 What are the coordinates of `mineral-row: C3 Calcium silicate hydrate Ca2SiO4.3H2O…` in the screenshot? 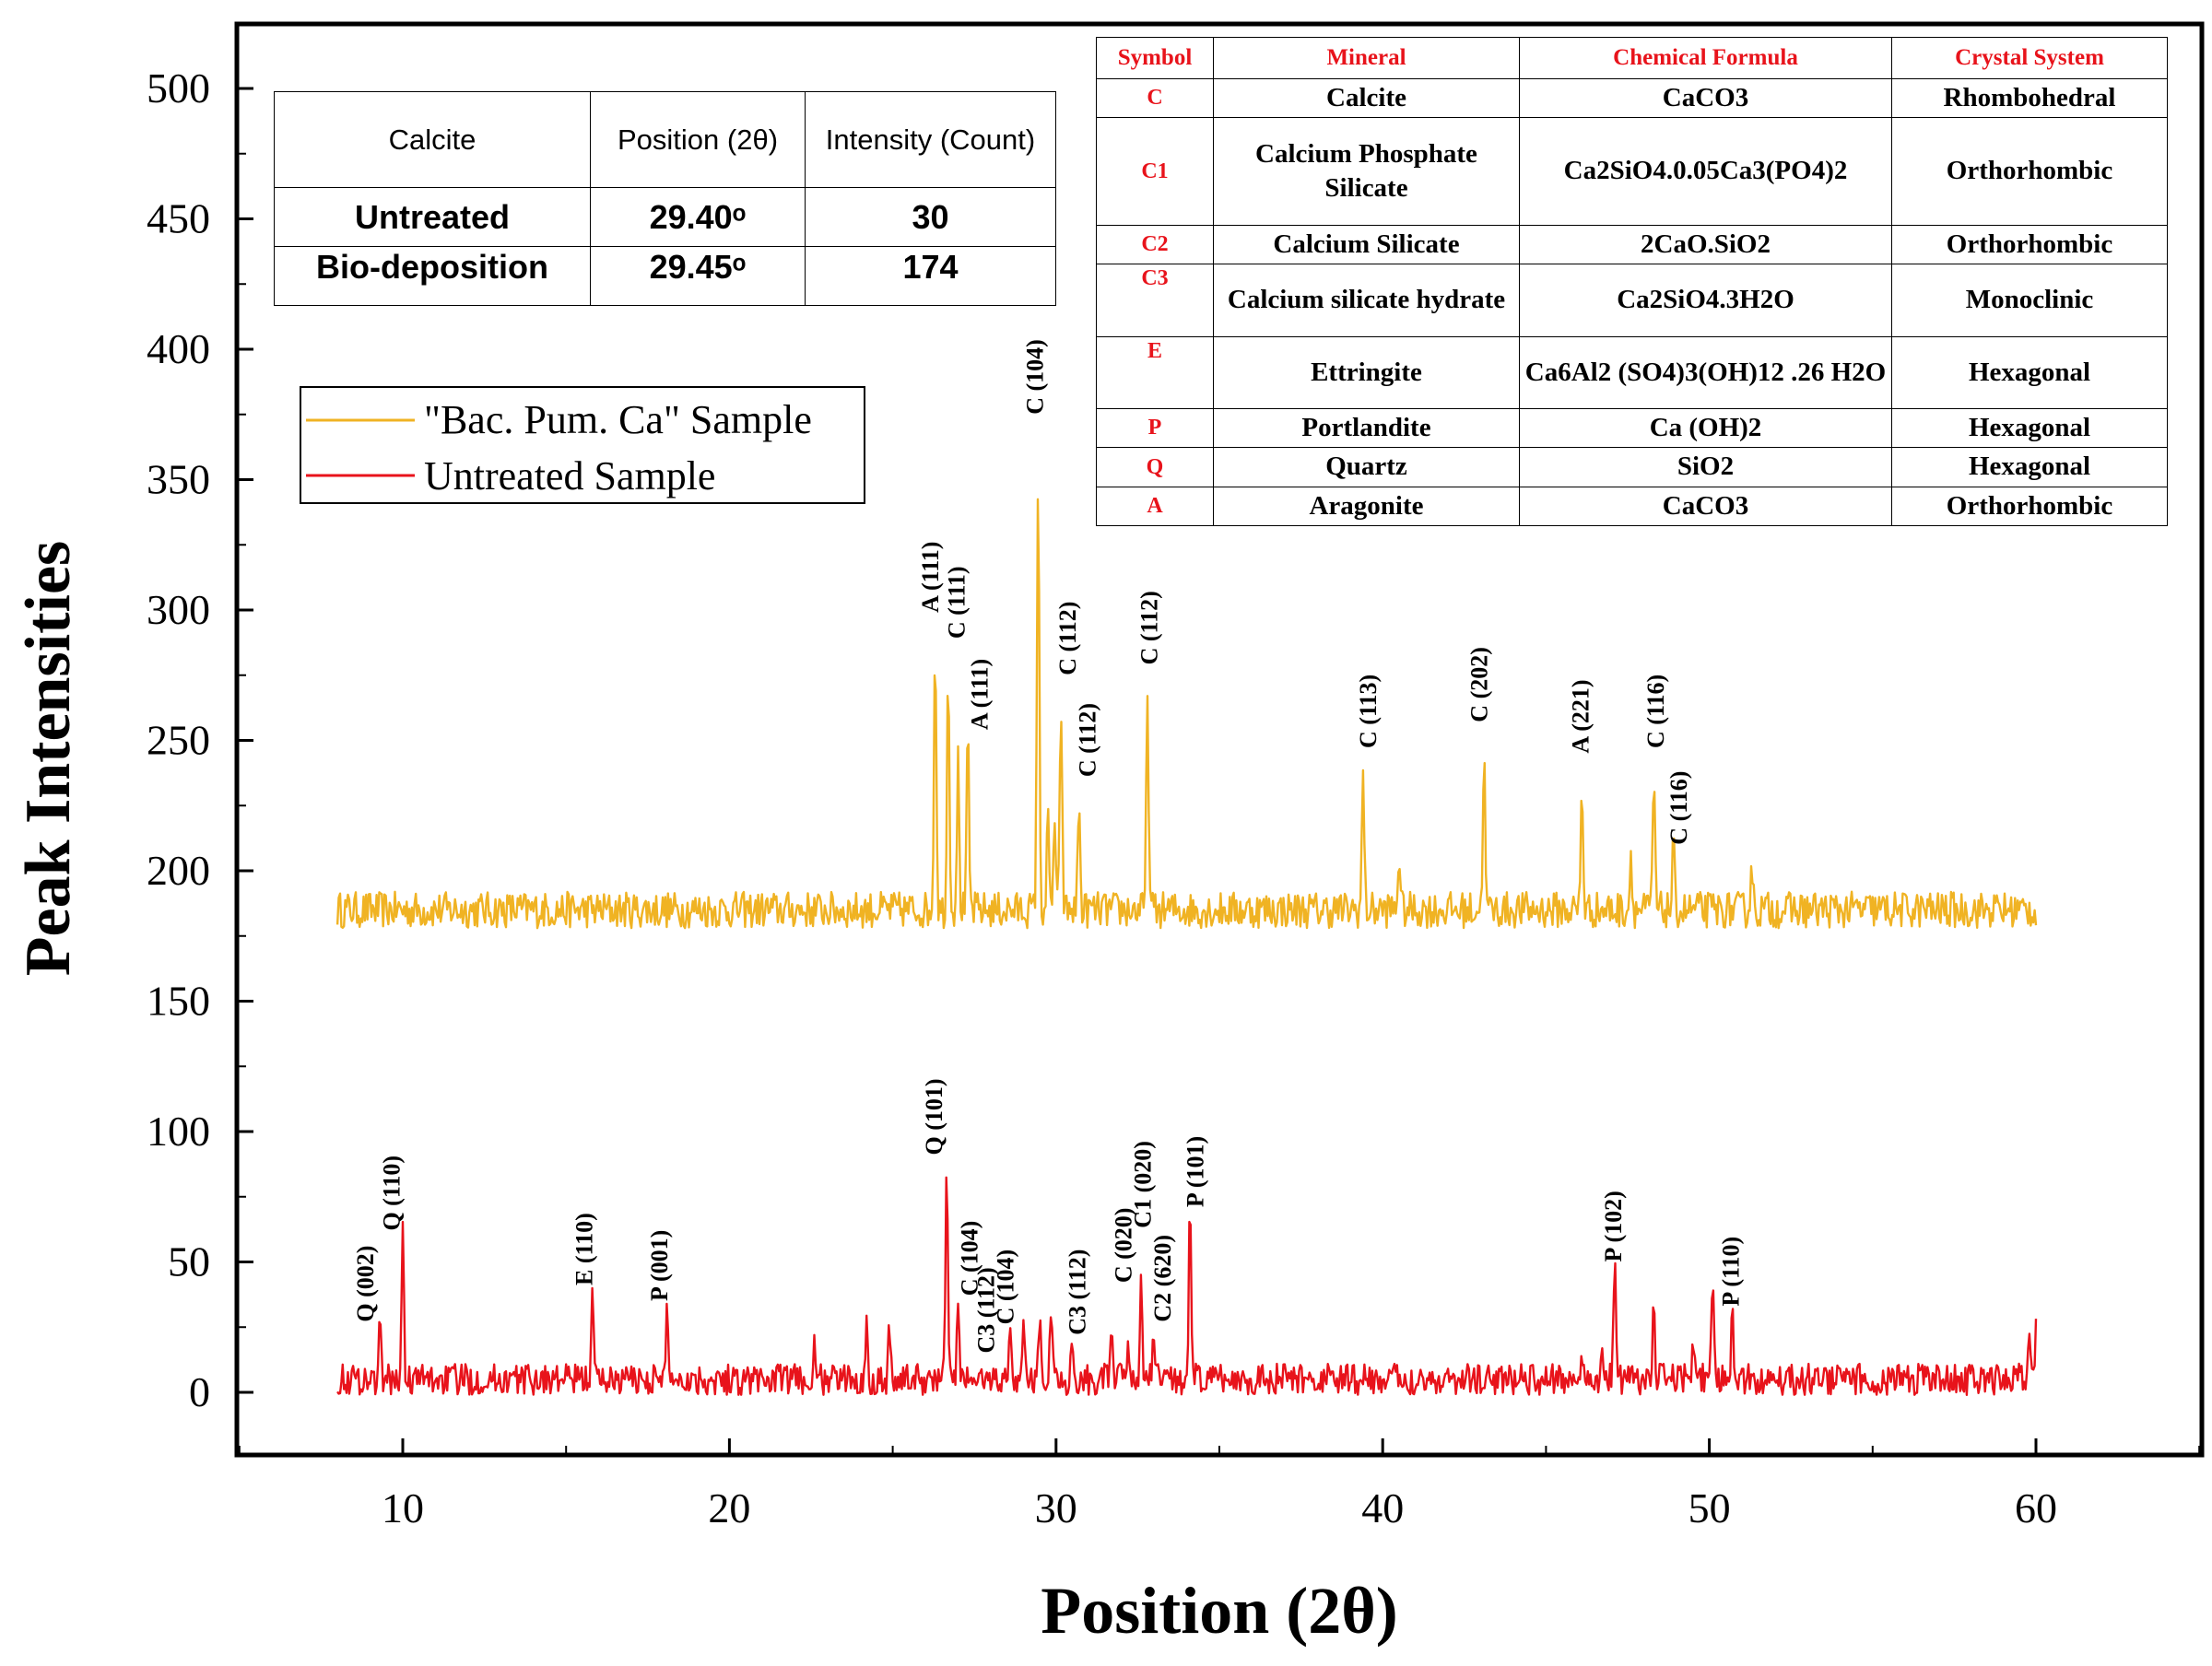 It's located at (1632, 300).